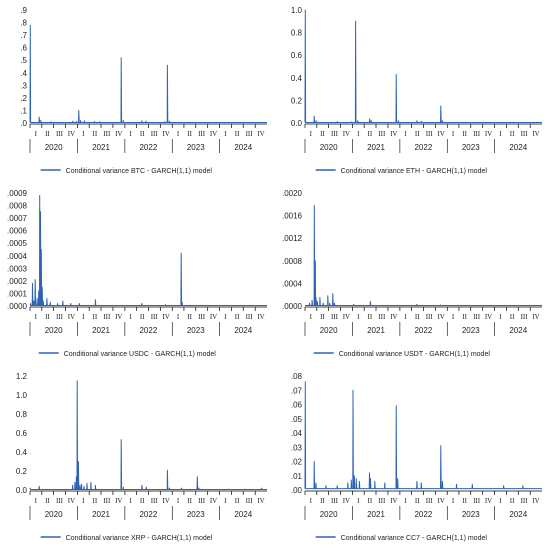  Describe the element at coordinates (23, 85) in the screenshot. I see `y-tick-label: .3` at that location.